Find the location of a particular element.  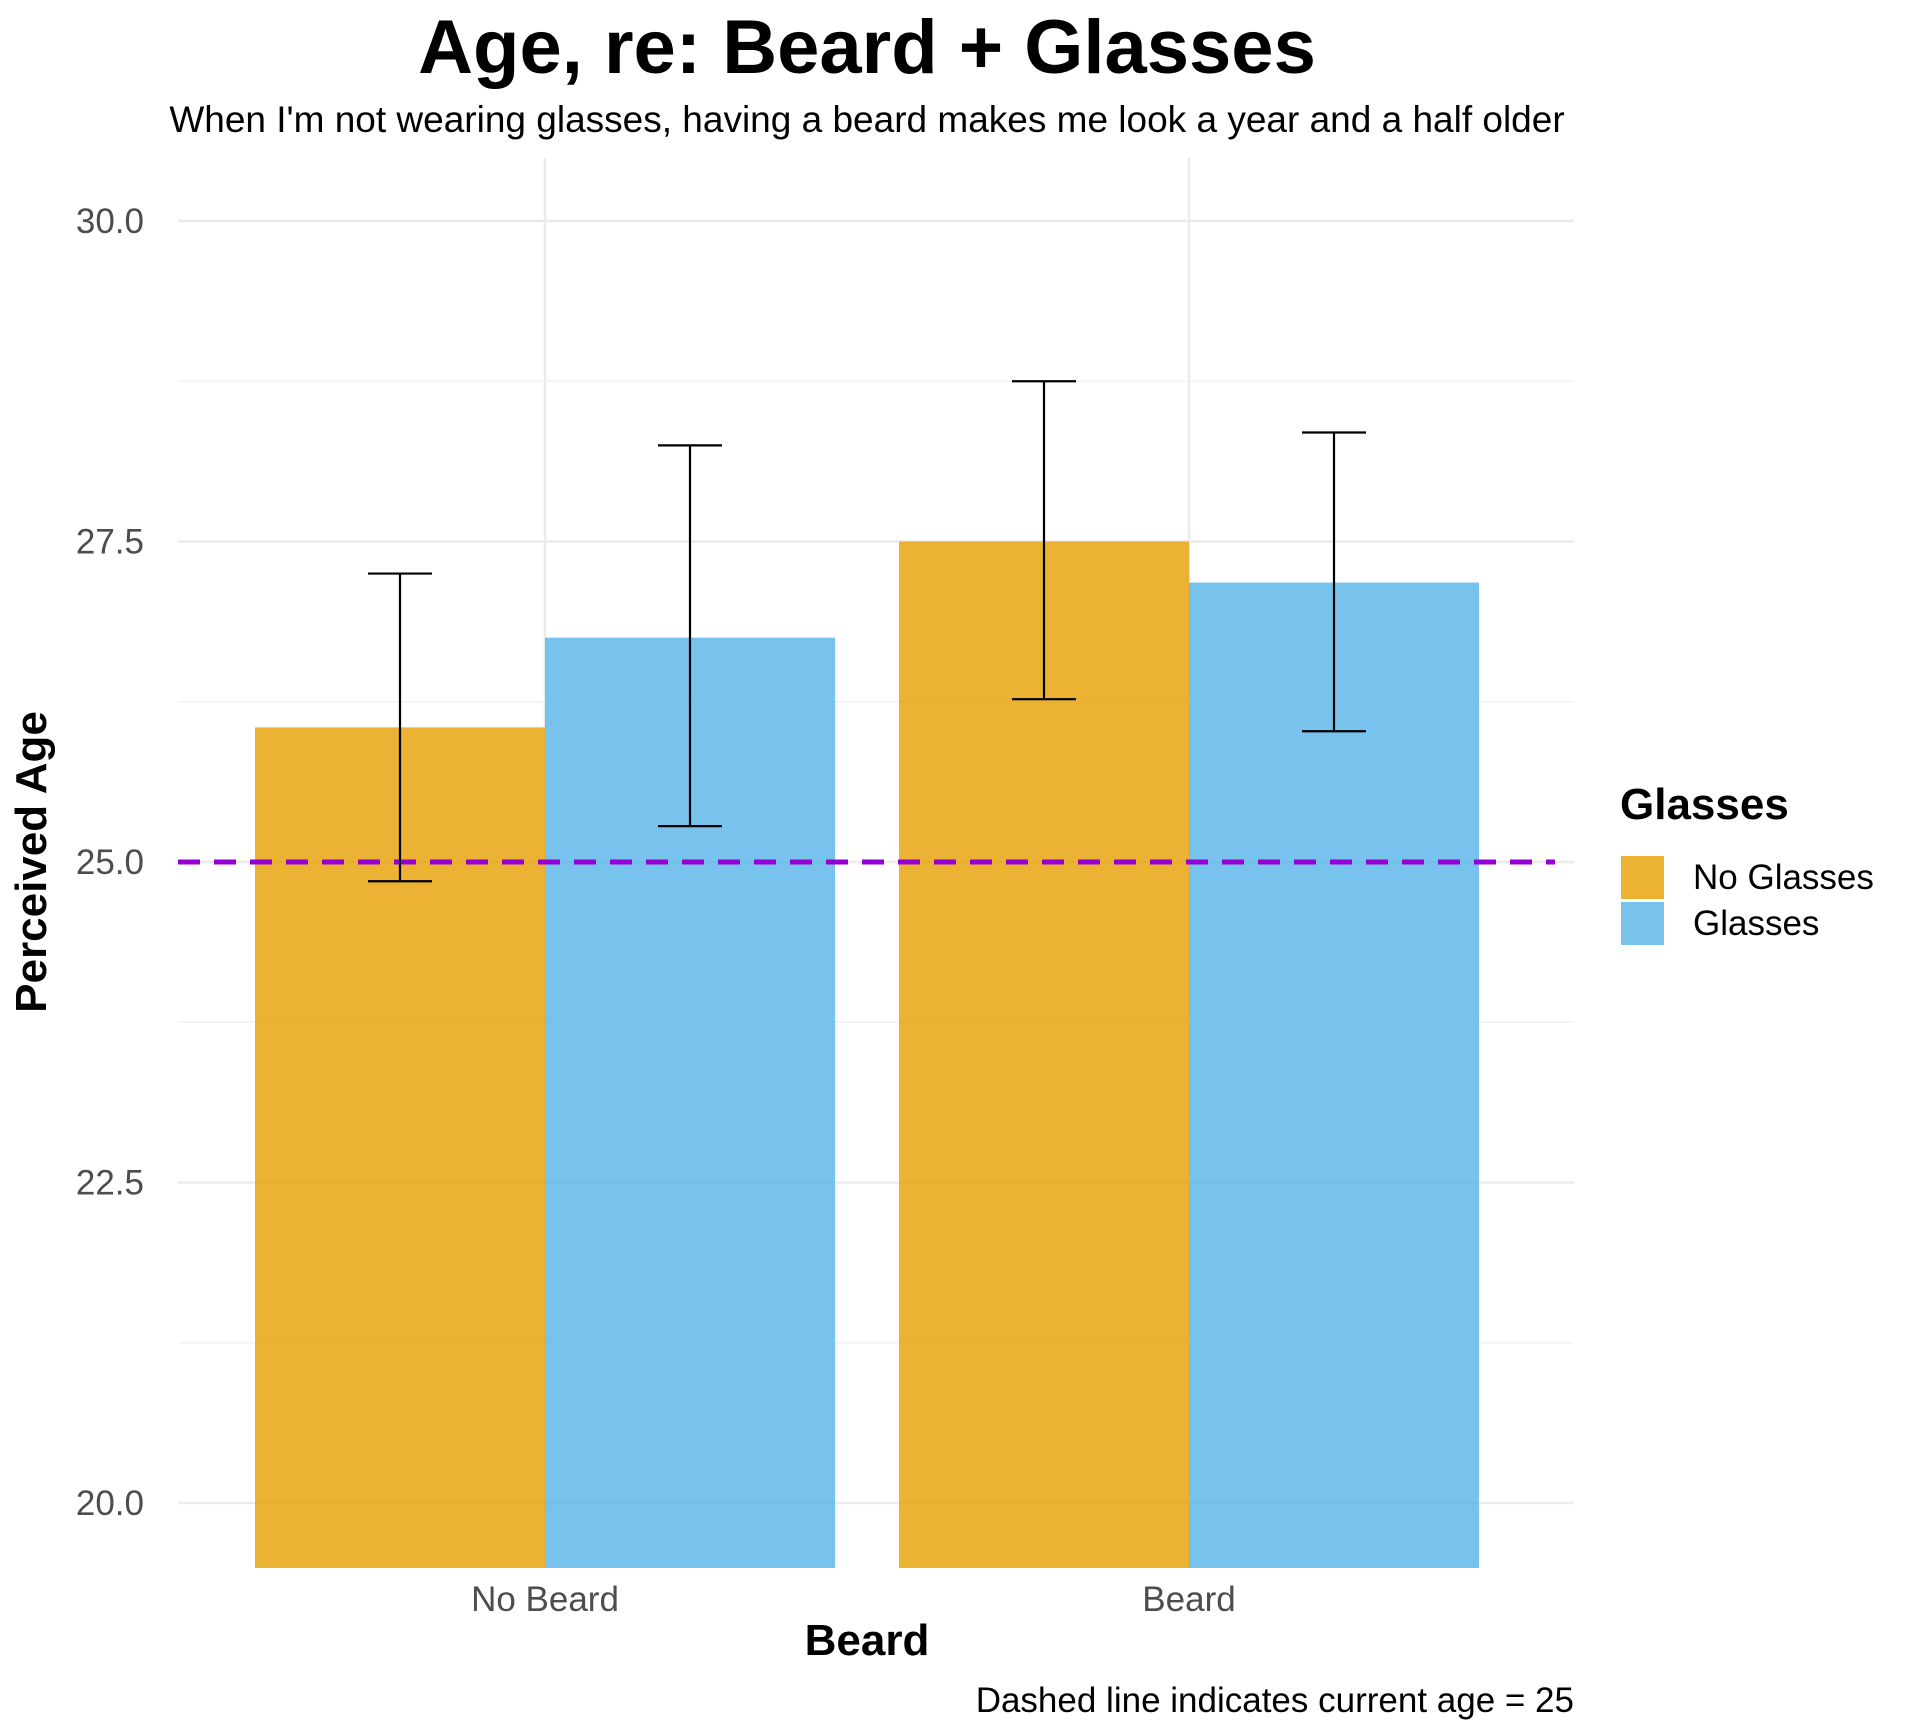

legend-label: No Glasses is located at coordinates (1783, 877).